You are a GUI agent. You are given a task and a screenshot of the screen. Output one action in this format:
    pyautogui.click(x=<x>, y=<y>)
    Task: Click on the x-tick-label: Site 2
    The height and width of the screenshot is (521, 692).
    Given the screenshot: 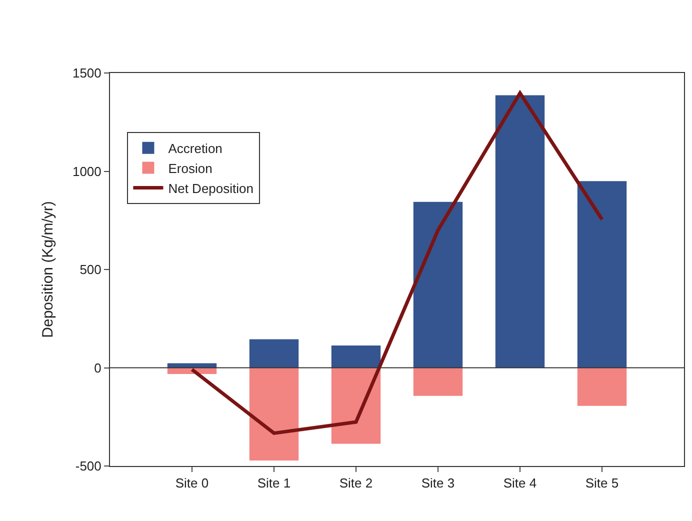 What is the action you would take?
    pyautogui.click(x=356, y=483)
    